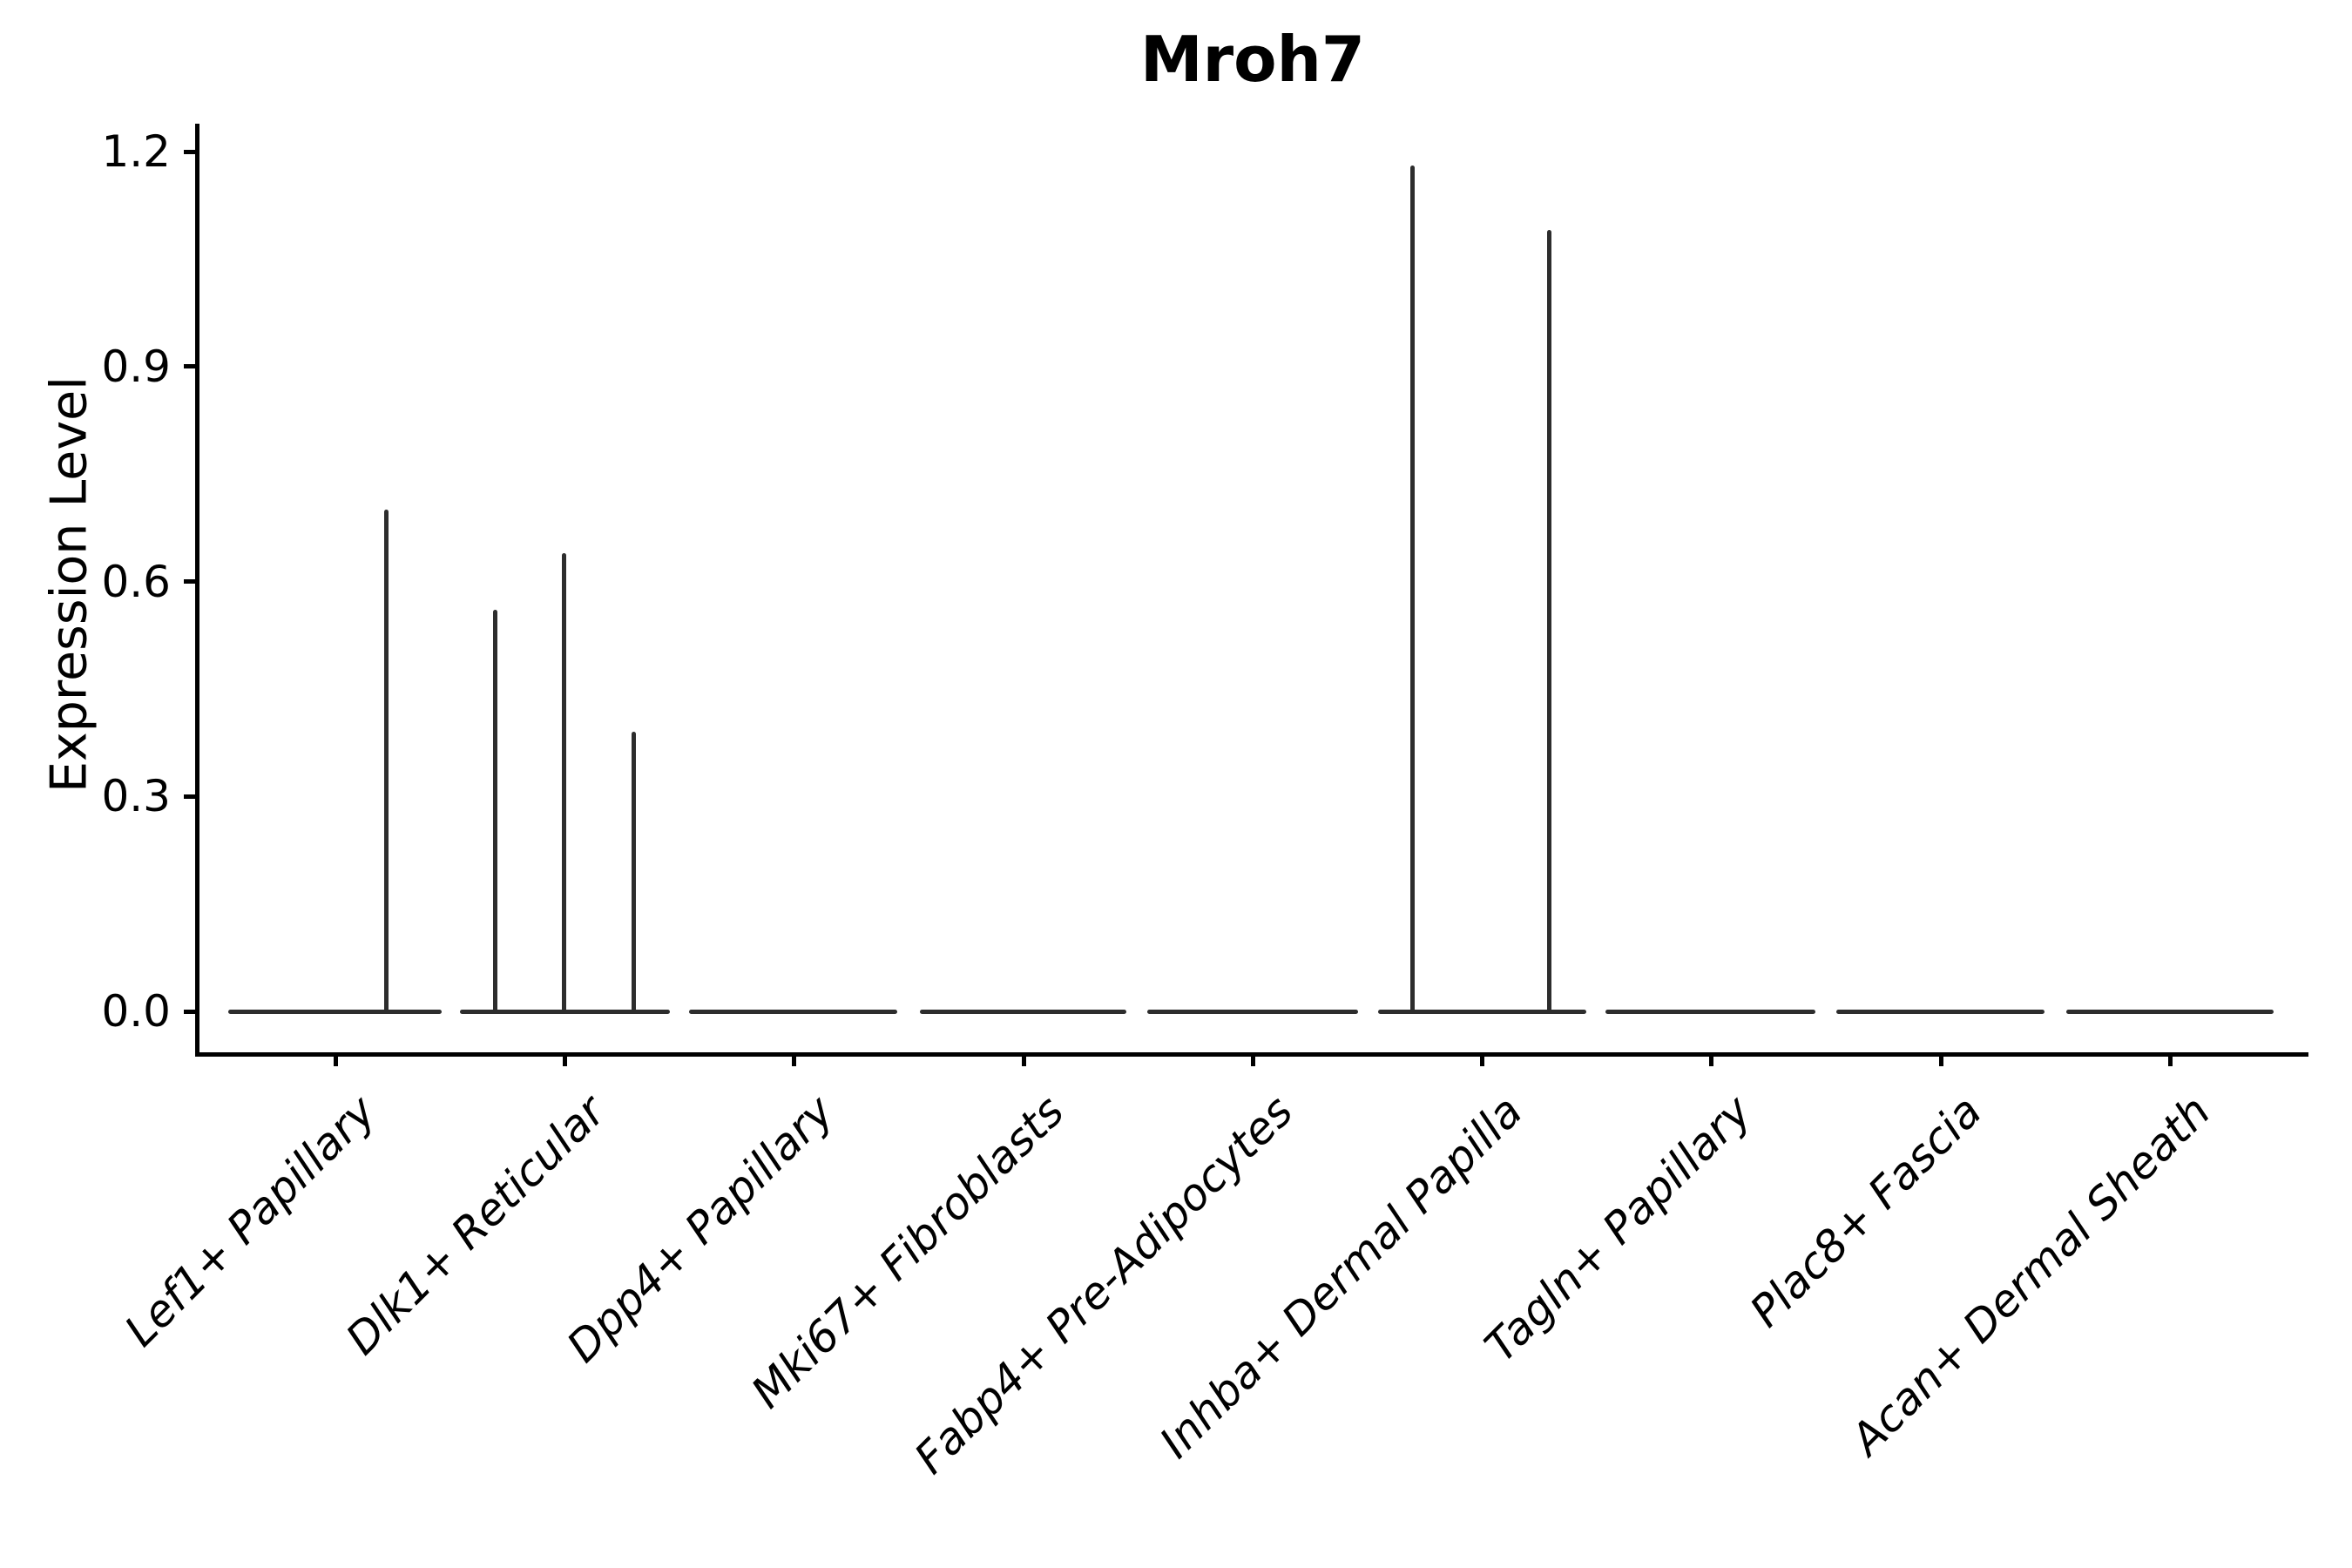  I want to click on chart-title: Mroh7, so click(1252, 59).